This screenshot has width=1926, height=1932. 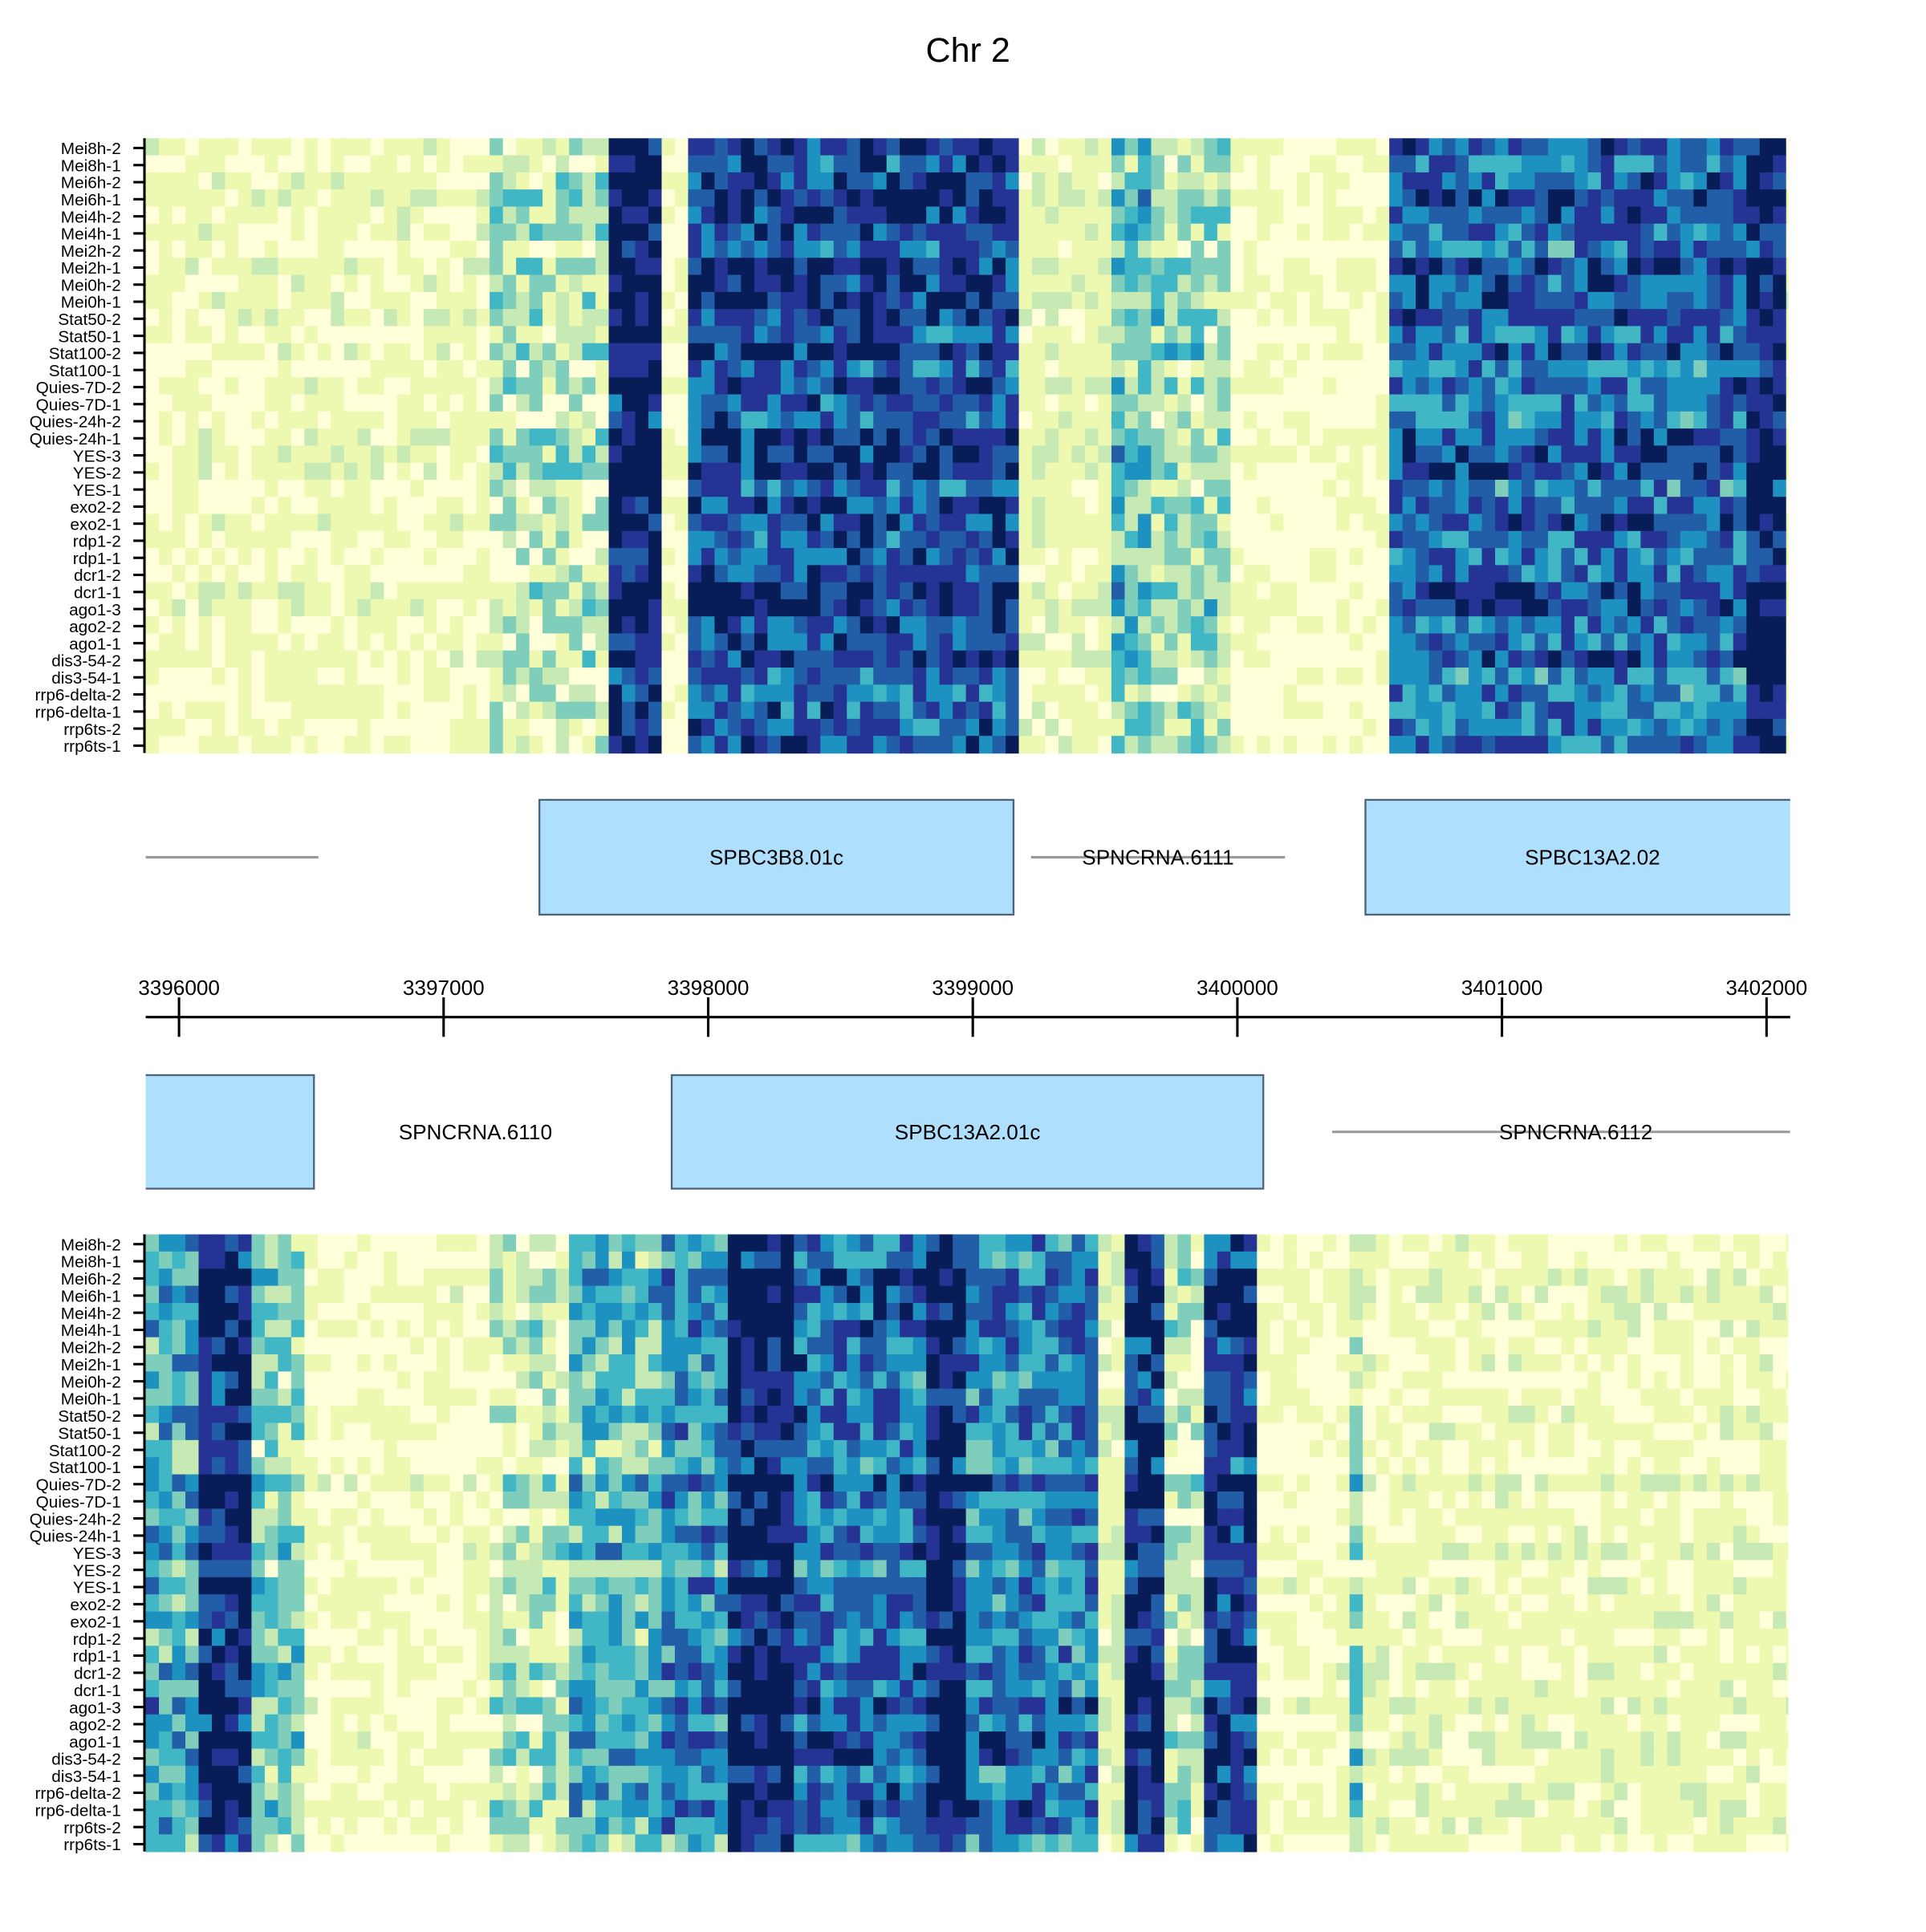 What do you see at coordinates (1575, 1132) in the screenshot?
I see `gene-label: SPNCRNA.6112` at bounding box center [1575, 1132].